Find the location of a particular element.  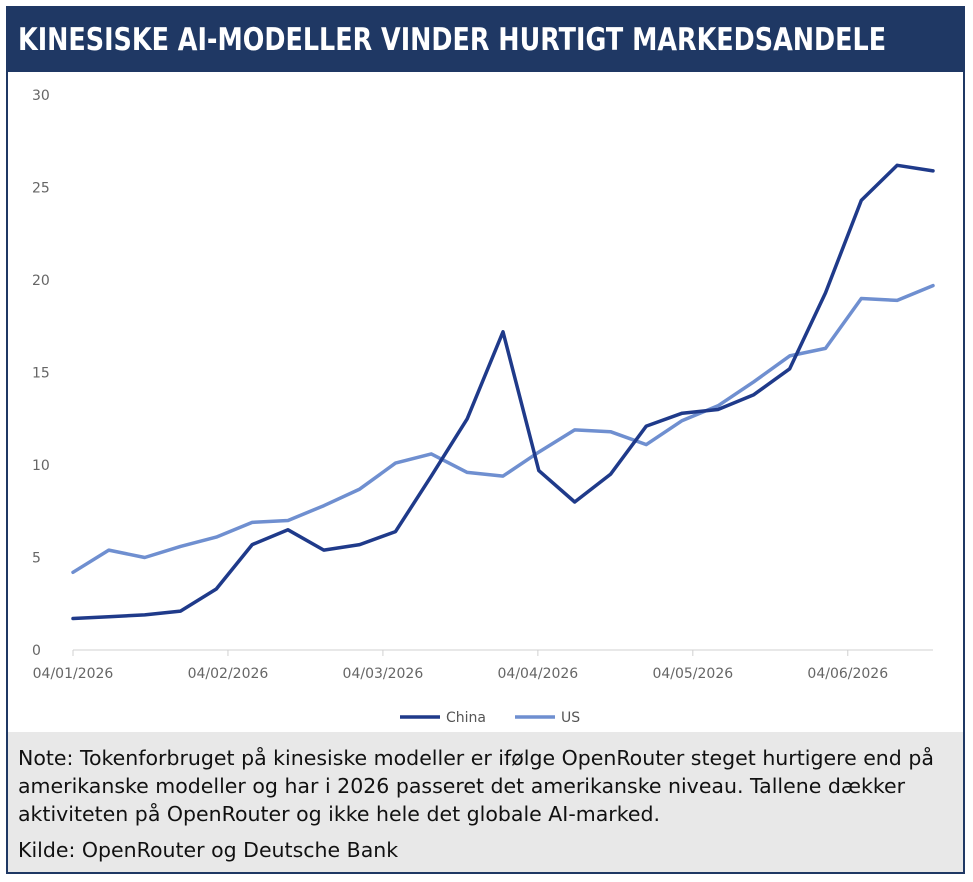

y-tick-label: 15 is located at coordinates (41, 374).